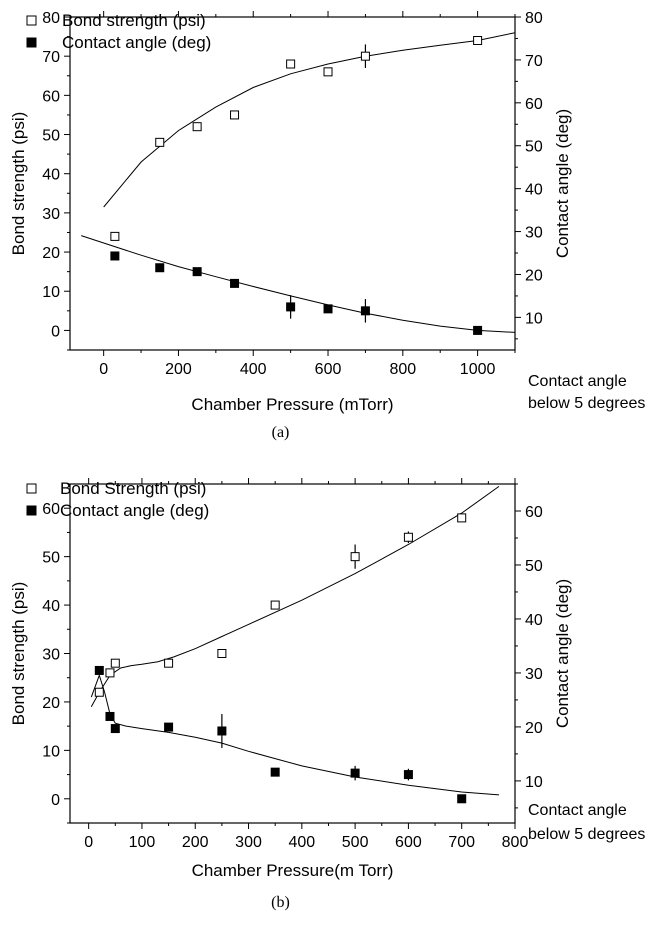 This screenshot has height=946, width=671. What do you see at coordinates (51, 57) in the screenshot?
I see `y-tick-label: 70` at bounding box center [51, 57].